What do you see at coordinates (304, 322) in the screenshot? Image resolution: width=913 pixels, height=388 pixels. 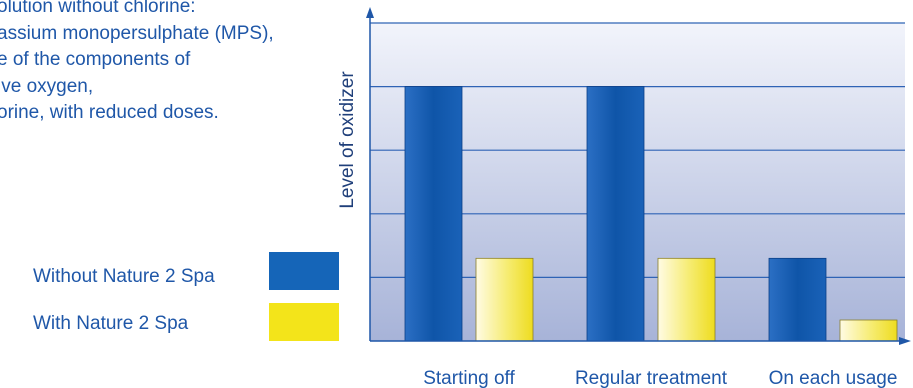 I see `legend-swatch-with` at bounding box center [304, 322].